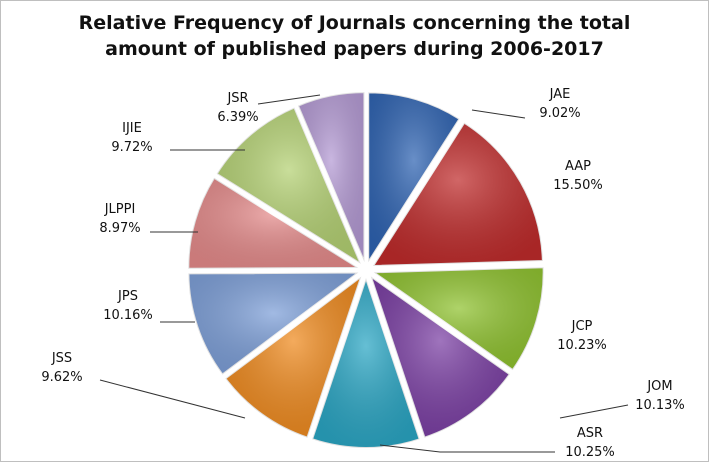 This screenshot has height=462, width=709. I want to click on slice-label-jom: JOM, so click(659, 386).